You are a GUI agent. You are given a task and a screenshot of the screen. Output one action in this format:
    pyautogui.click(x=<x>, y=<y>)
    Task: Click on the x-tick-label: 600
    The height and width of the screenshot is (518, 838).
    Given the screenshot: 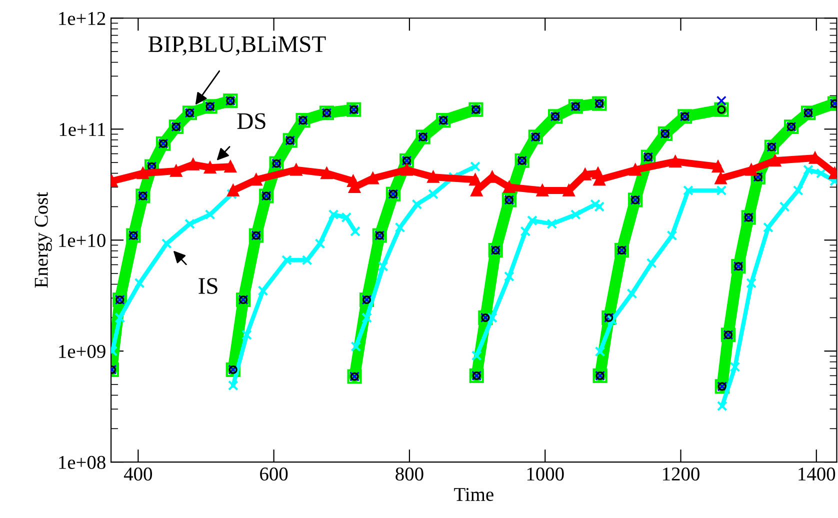 What is the action you would take?
    pyautogui.click(x=274, y=474)
    